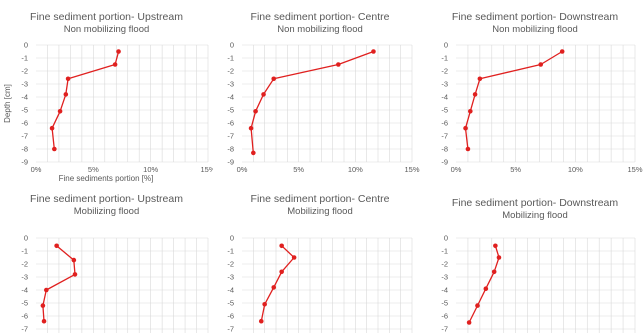 The width and height of the screenshot is (643, 333). Describe the element at coordinates (106, 17) in the screenshot. I see `chart-title: Fine sediment portion- Upstream` at that location.